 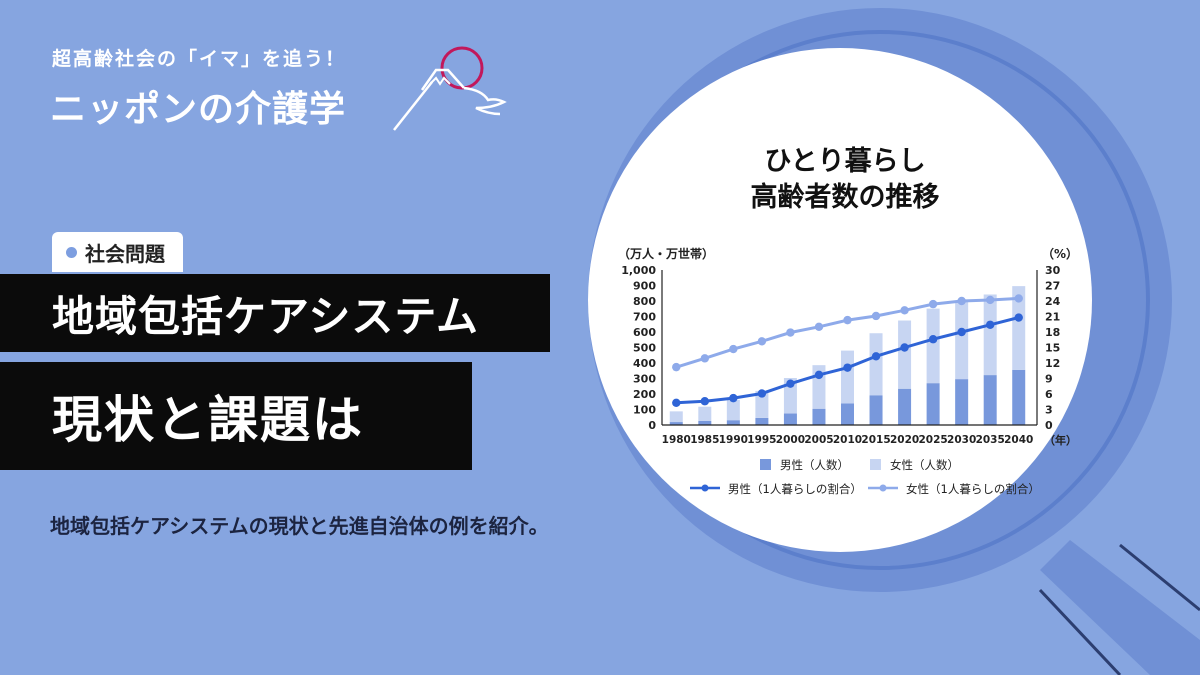 What do you see at coordinates (790, 440) in the screenshot?
I see `x-tick-label: 2000` at bounding box center [790, 440].